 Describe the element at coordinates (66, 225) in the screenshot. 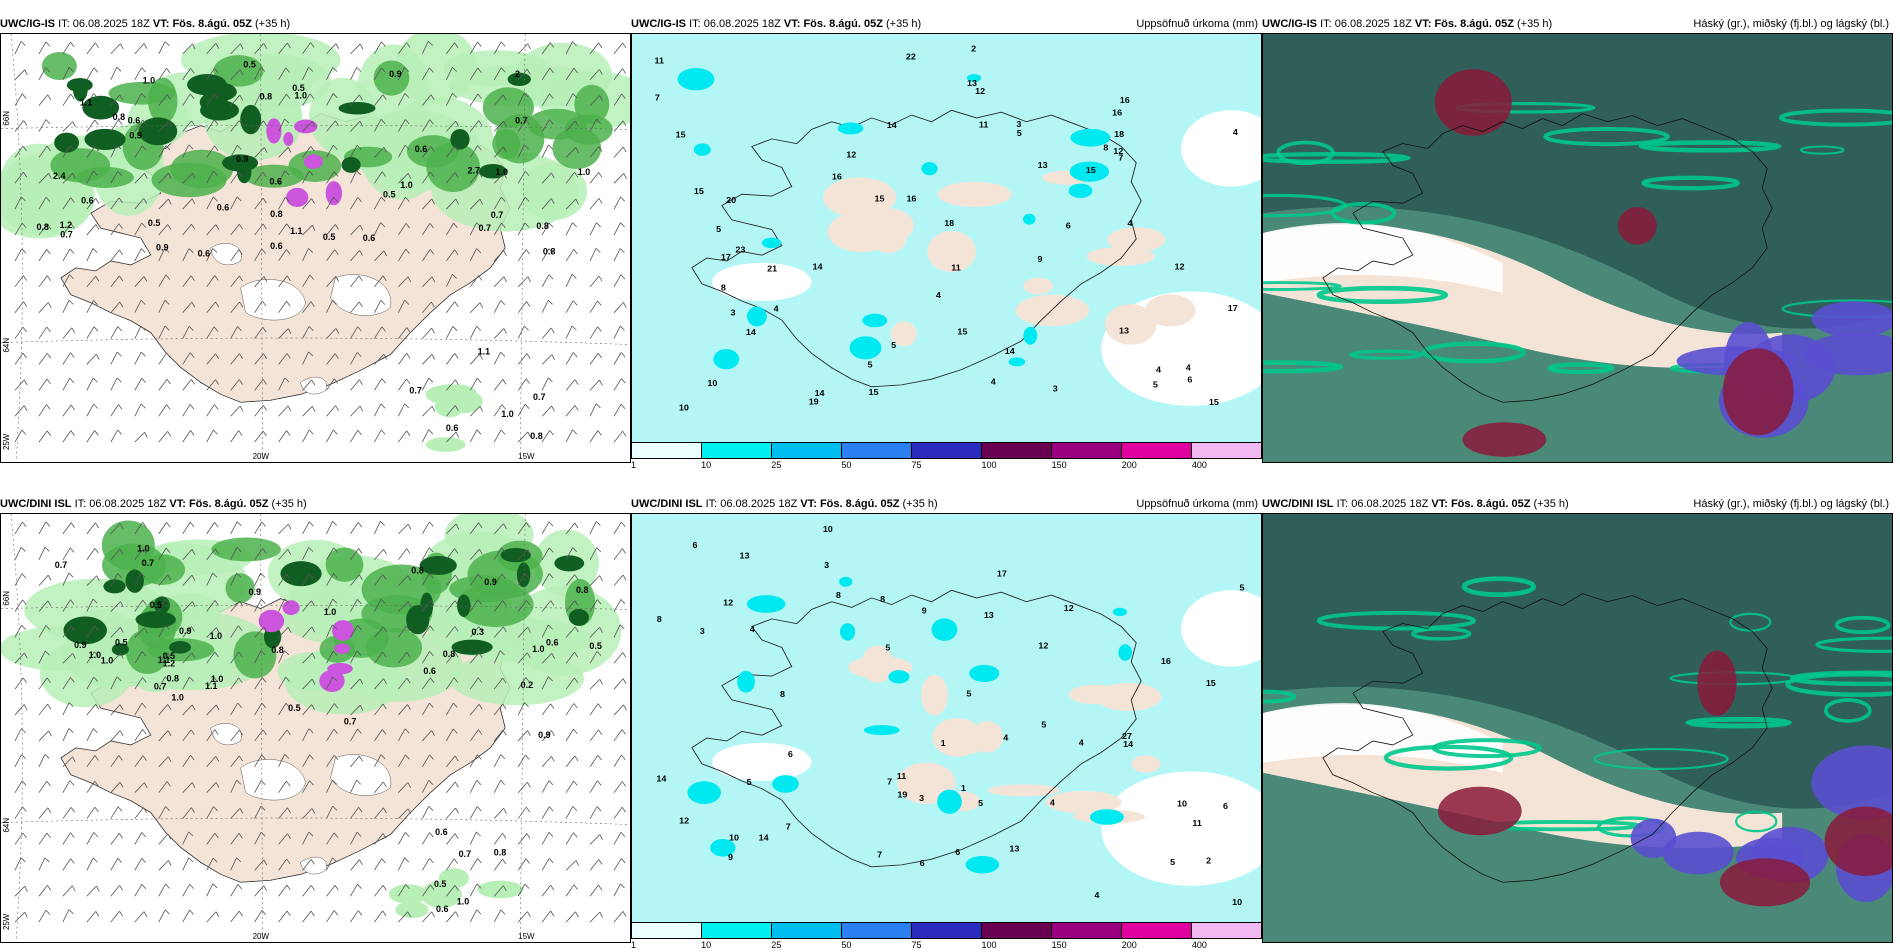

I see `precip-value-label: 1.2` at that location.